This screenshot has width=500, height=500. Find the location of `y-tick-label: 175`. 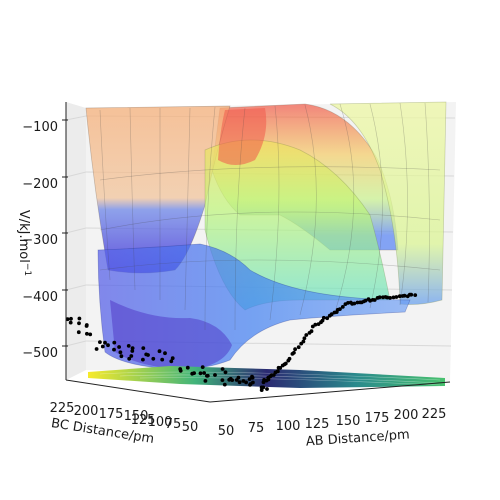

y-tick-label: 175 is located at coordinates (111, 414).